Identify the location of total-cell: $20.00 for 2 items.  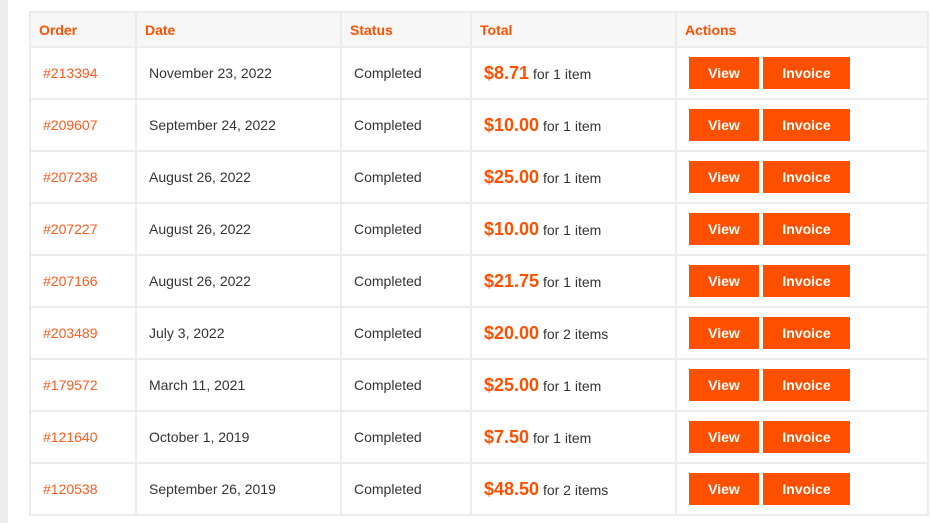
(573, 333).